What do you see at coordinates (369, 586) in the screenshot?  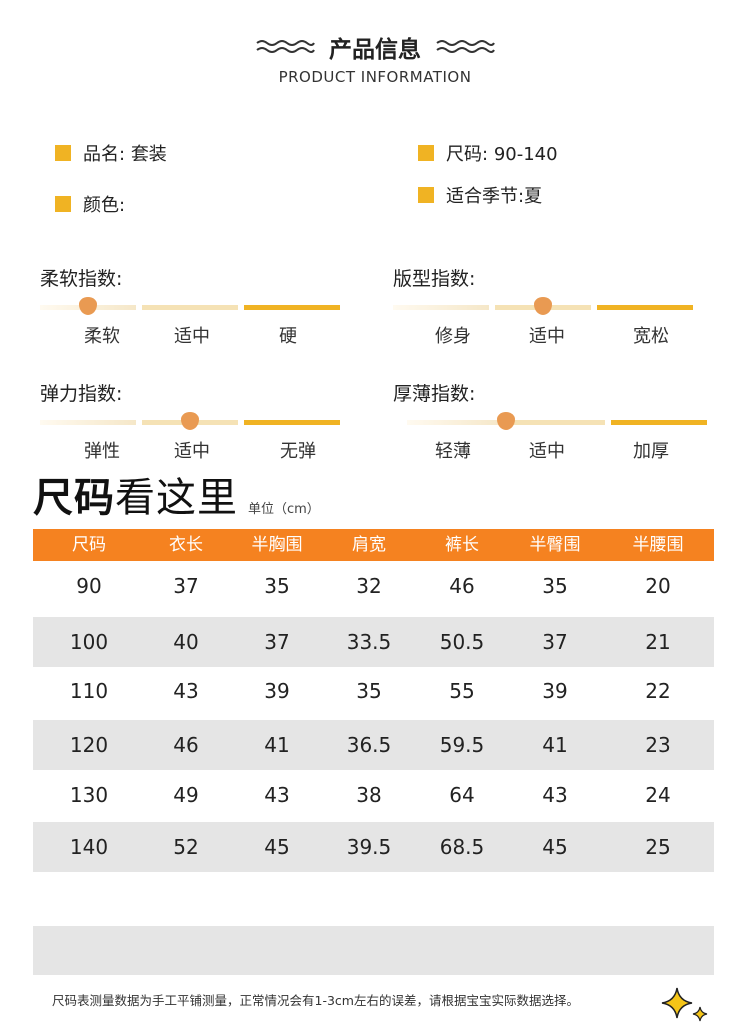 I see `table-cell: 32` at bounding box center [369, 586].